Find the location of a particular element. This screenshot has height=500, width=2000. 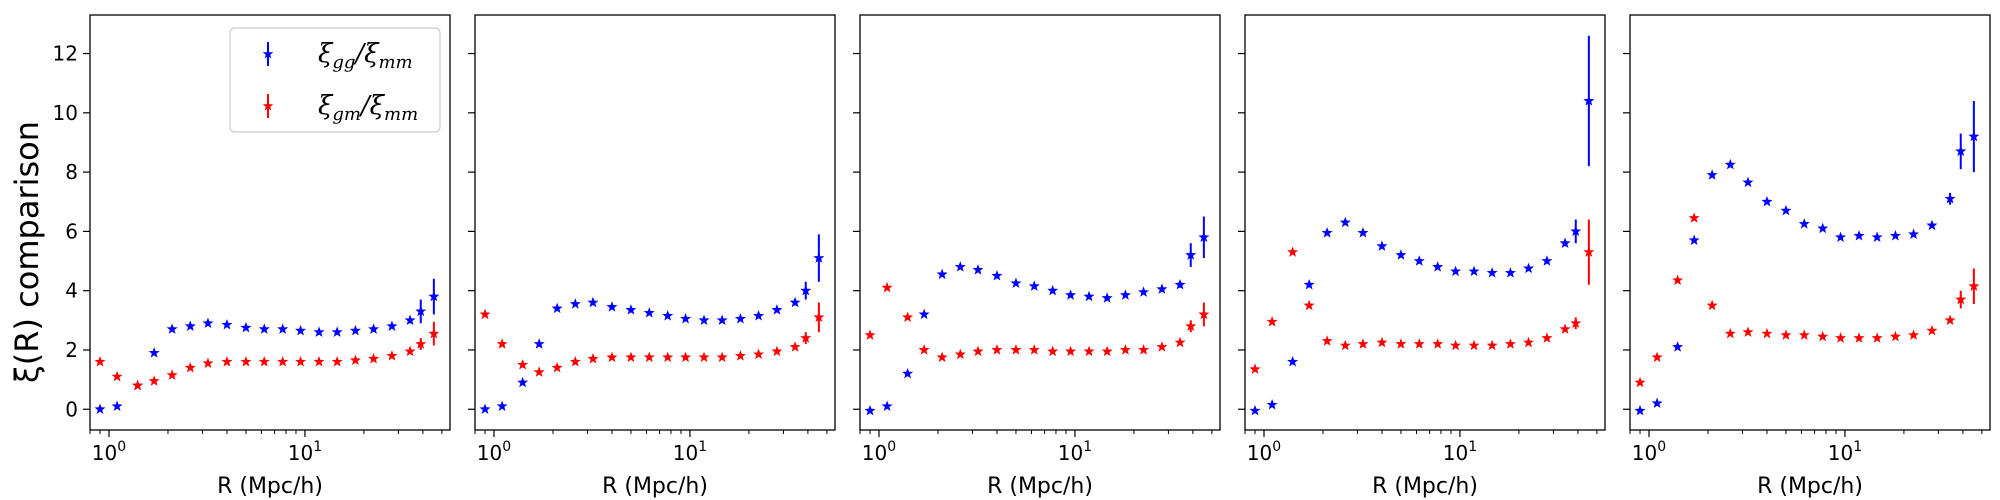

legend-entry-gg: ξgg/ξmm is located at coordinates (337, 56).